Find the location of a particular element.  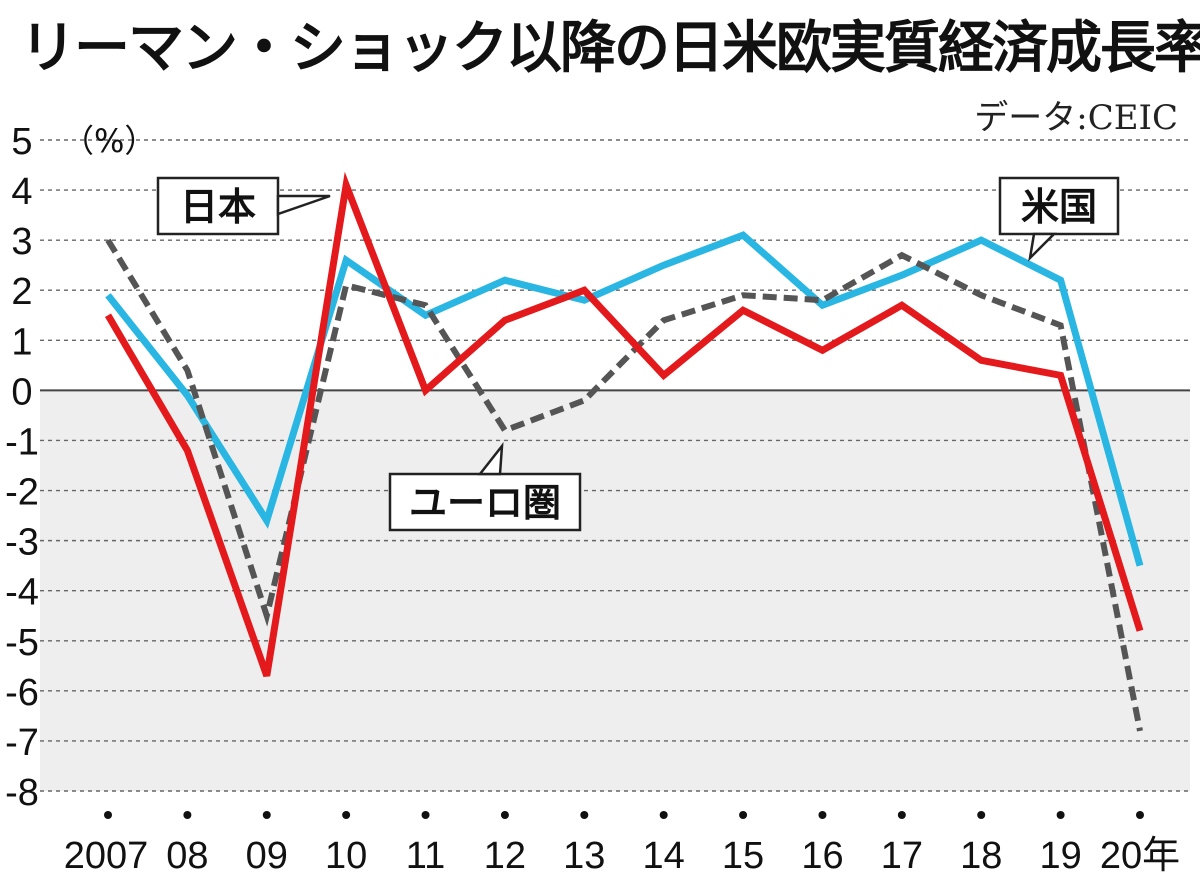

series-callout: 日本 is located at coordinates (243, 206).